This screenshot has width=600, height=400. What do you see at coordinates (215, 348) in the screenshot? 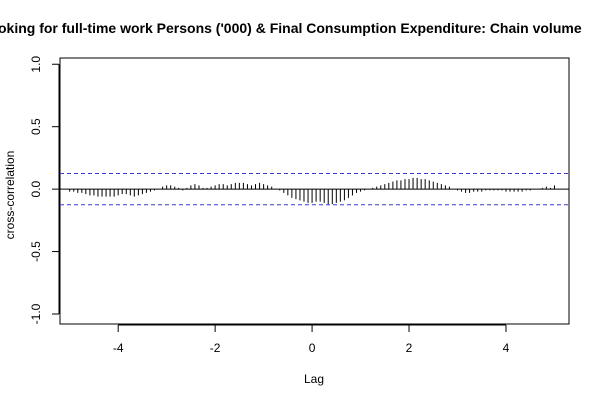
I see `x-tick-label: -2` at bounding box center [215, 348].